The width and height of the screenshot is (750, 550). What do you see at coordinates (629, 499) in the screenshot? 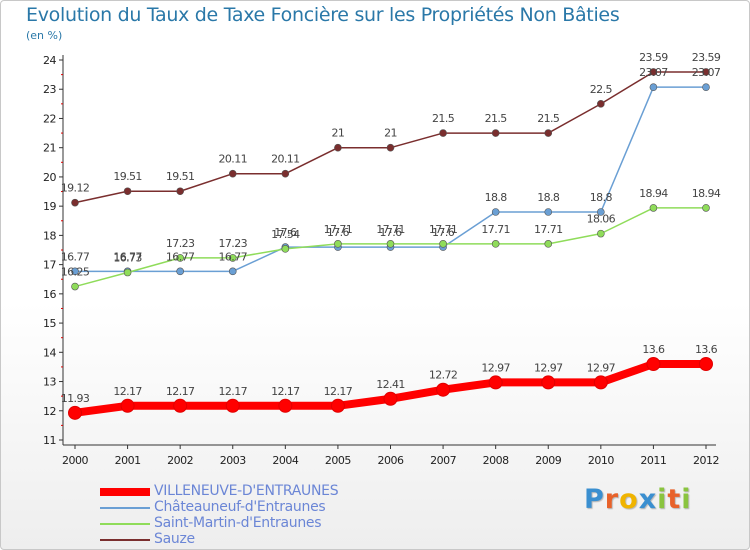
I see `logo-letter: o` at bounding box center [629, 499].